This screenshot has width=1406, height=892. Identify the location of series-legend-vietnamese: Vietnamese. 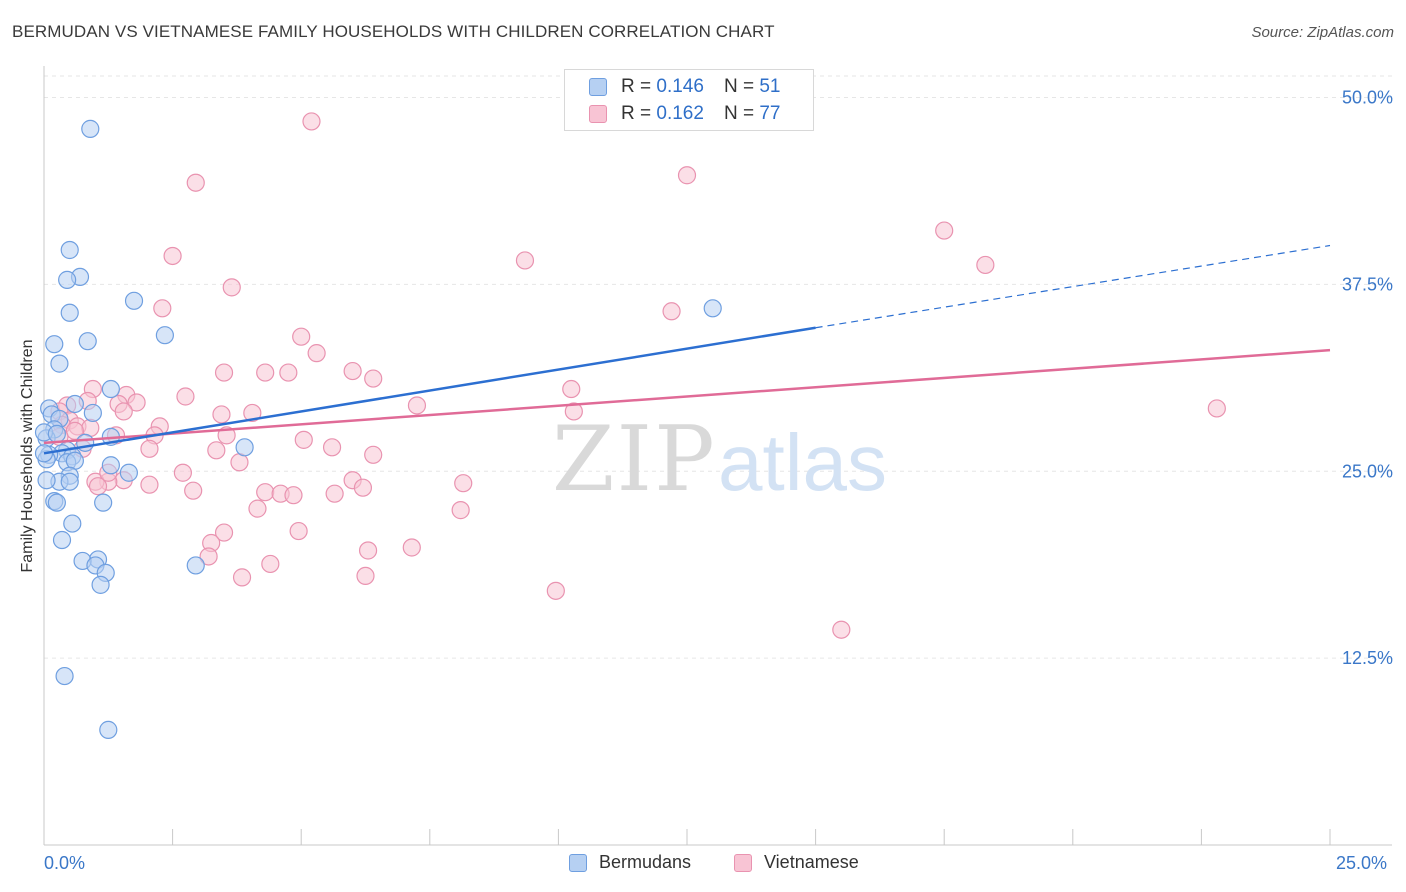
(796, 862).